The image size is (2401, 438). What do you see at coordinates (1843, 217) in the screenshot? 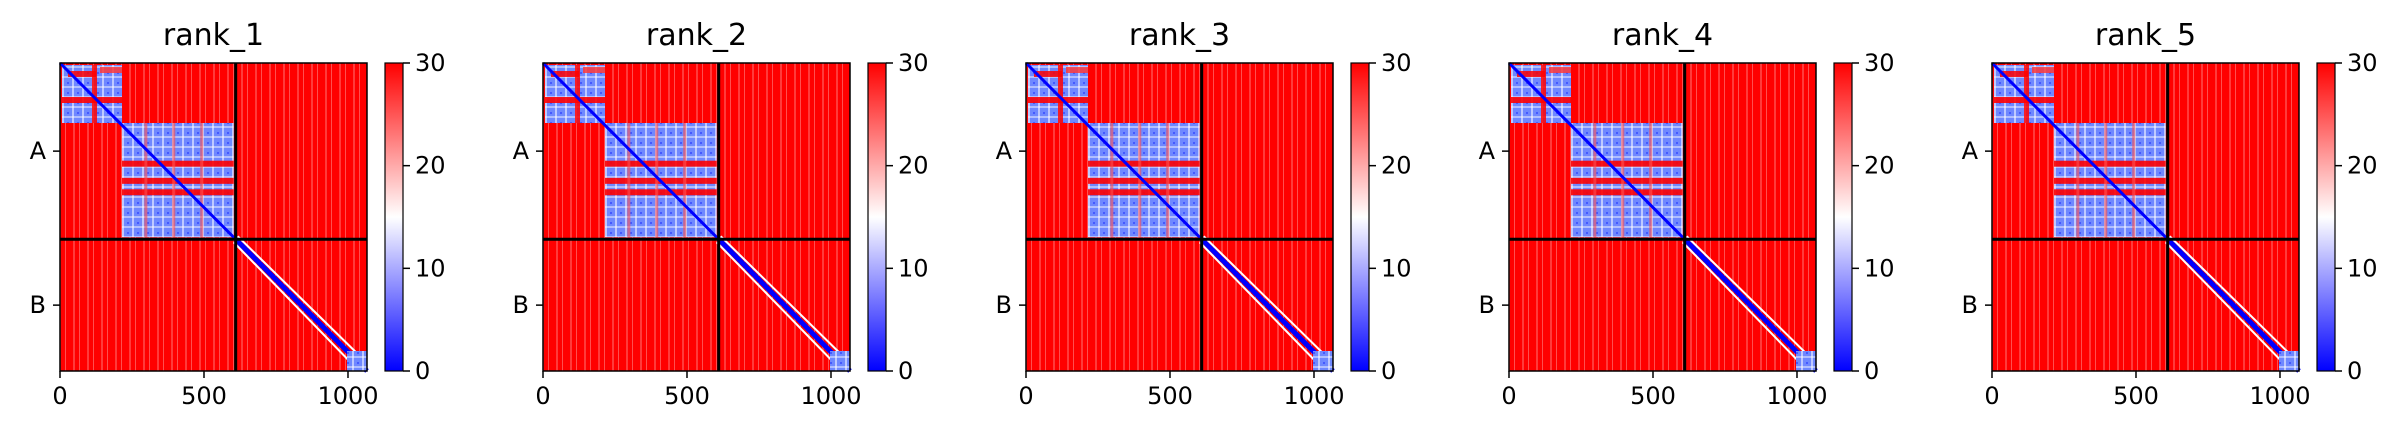
I see `panel-4-colorbar` at bounding box center [1843, 217].